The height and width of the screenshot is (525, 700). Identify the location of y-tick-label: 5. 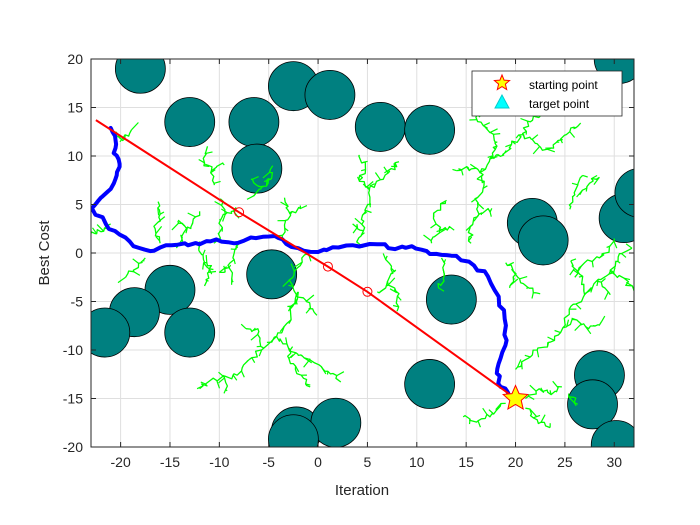
(79, 205).